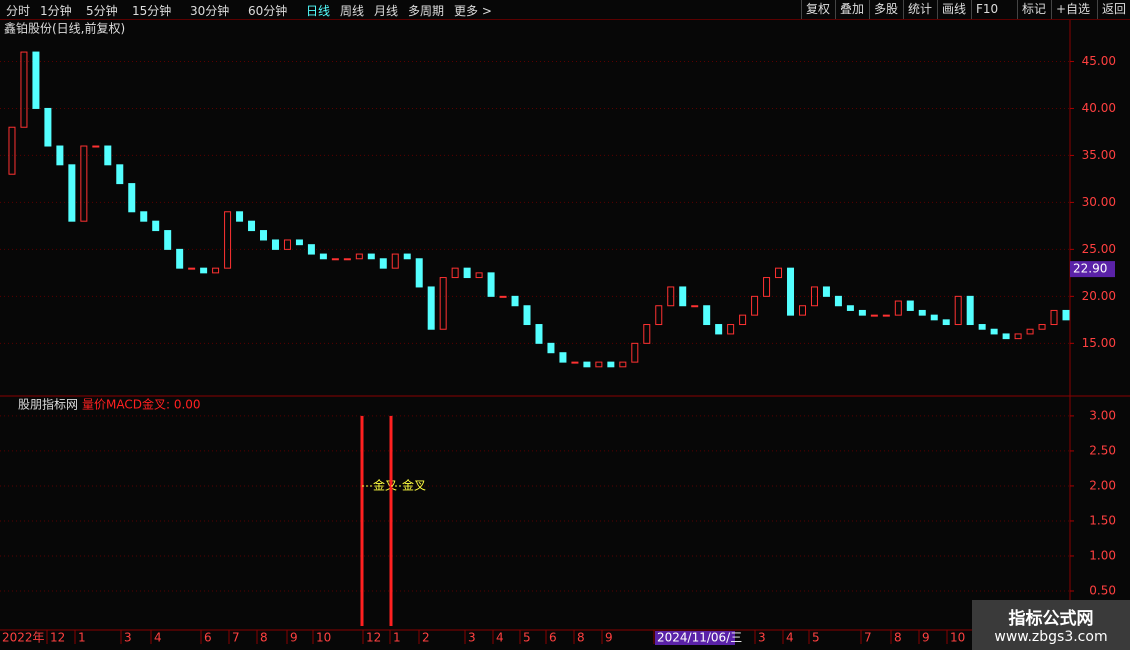  What do you see at coordinates (815, 9) in the screenshot?
I see `toolbar-button: 复权` at bounding box center [815, 9].